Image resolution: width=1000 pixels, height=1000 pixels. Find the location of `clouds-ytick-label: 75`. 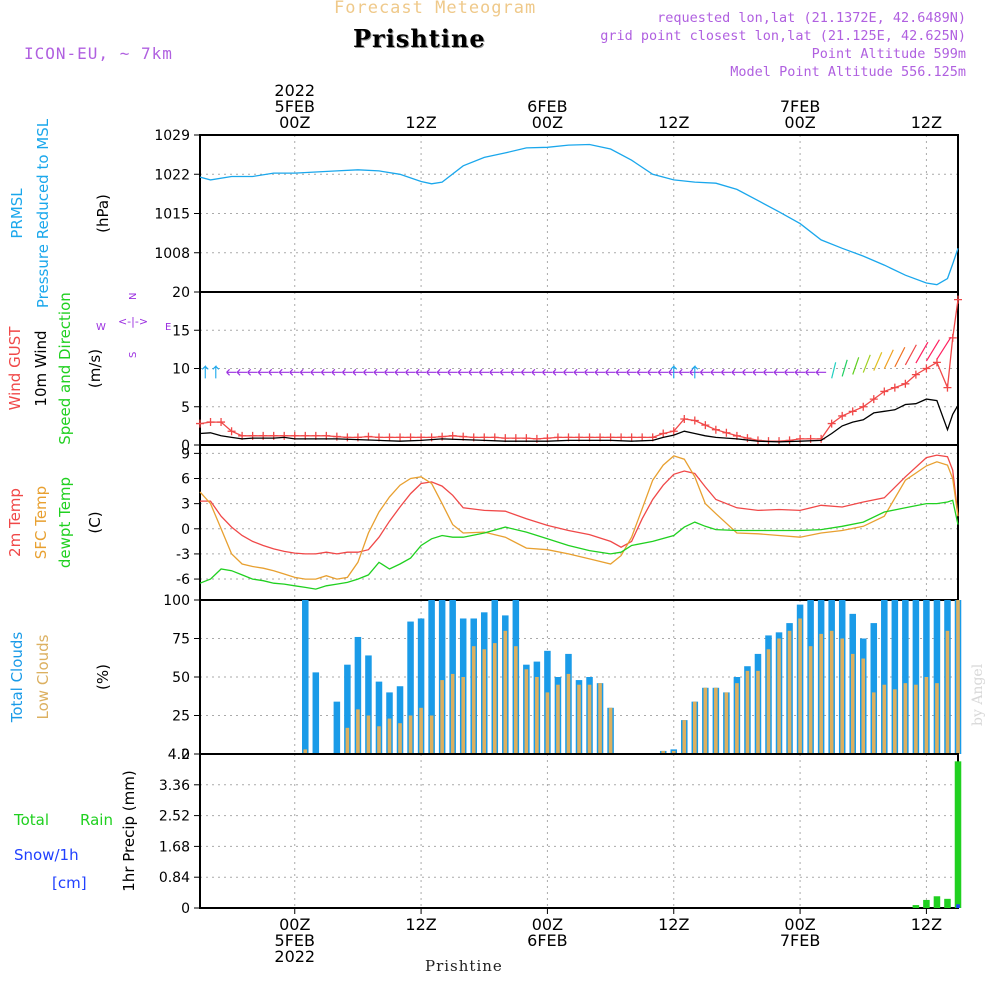

clouds-ytick-label: 75 is located at coordinates (181, 640).